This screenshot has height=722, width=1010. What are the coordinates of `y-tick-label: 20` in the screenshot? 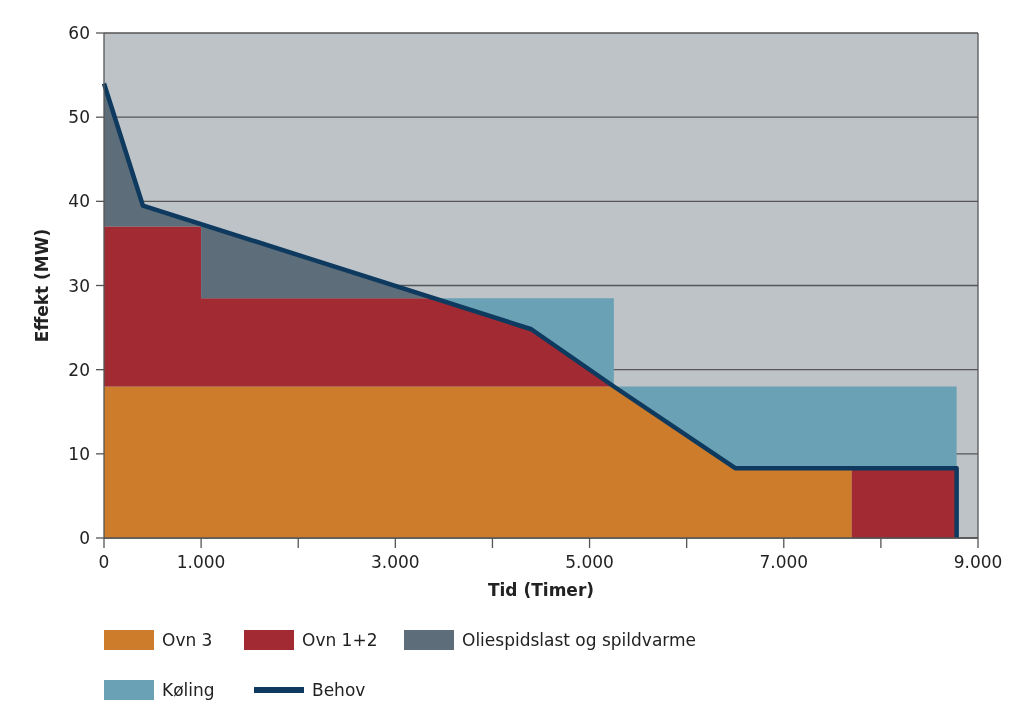 It's located at (79, 369).